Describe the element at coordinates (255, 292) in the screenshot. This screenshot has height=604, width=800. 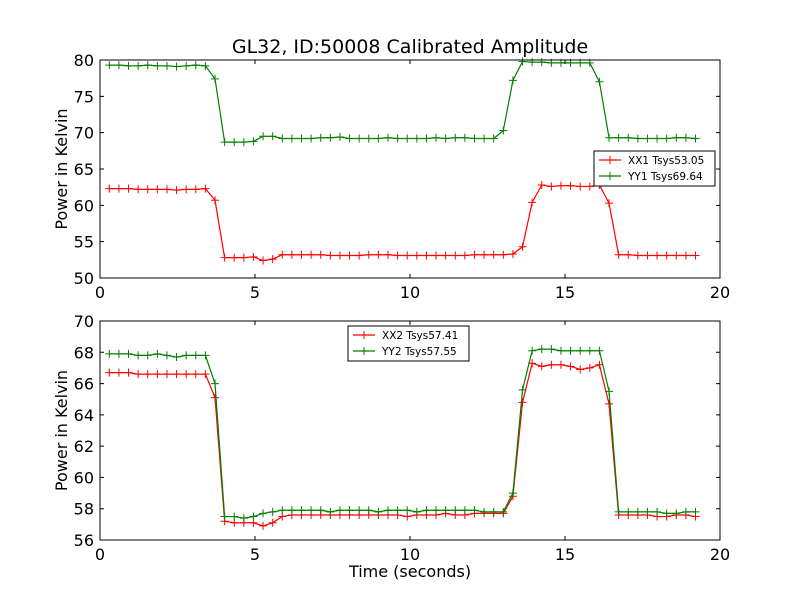
I see `x-tick-label: 5` at that location.